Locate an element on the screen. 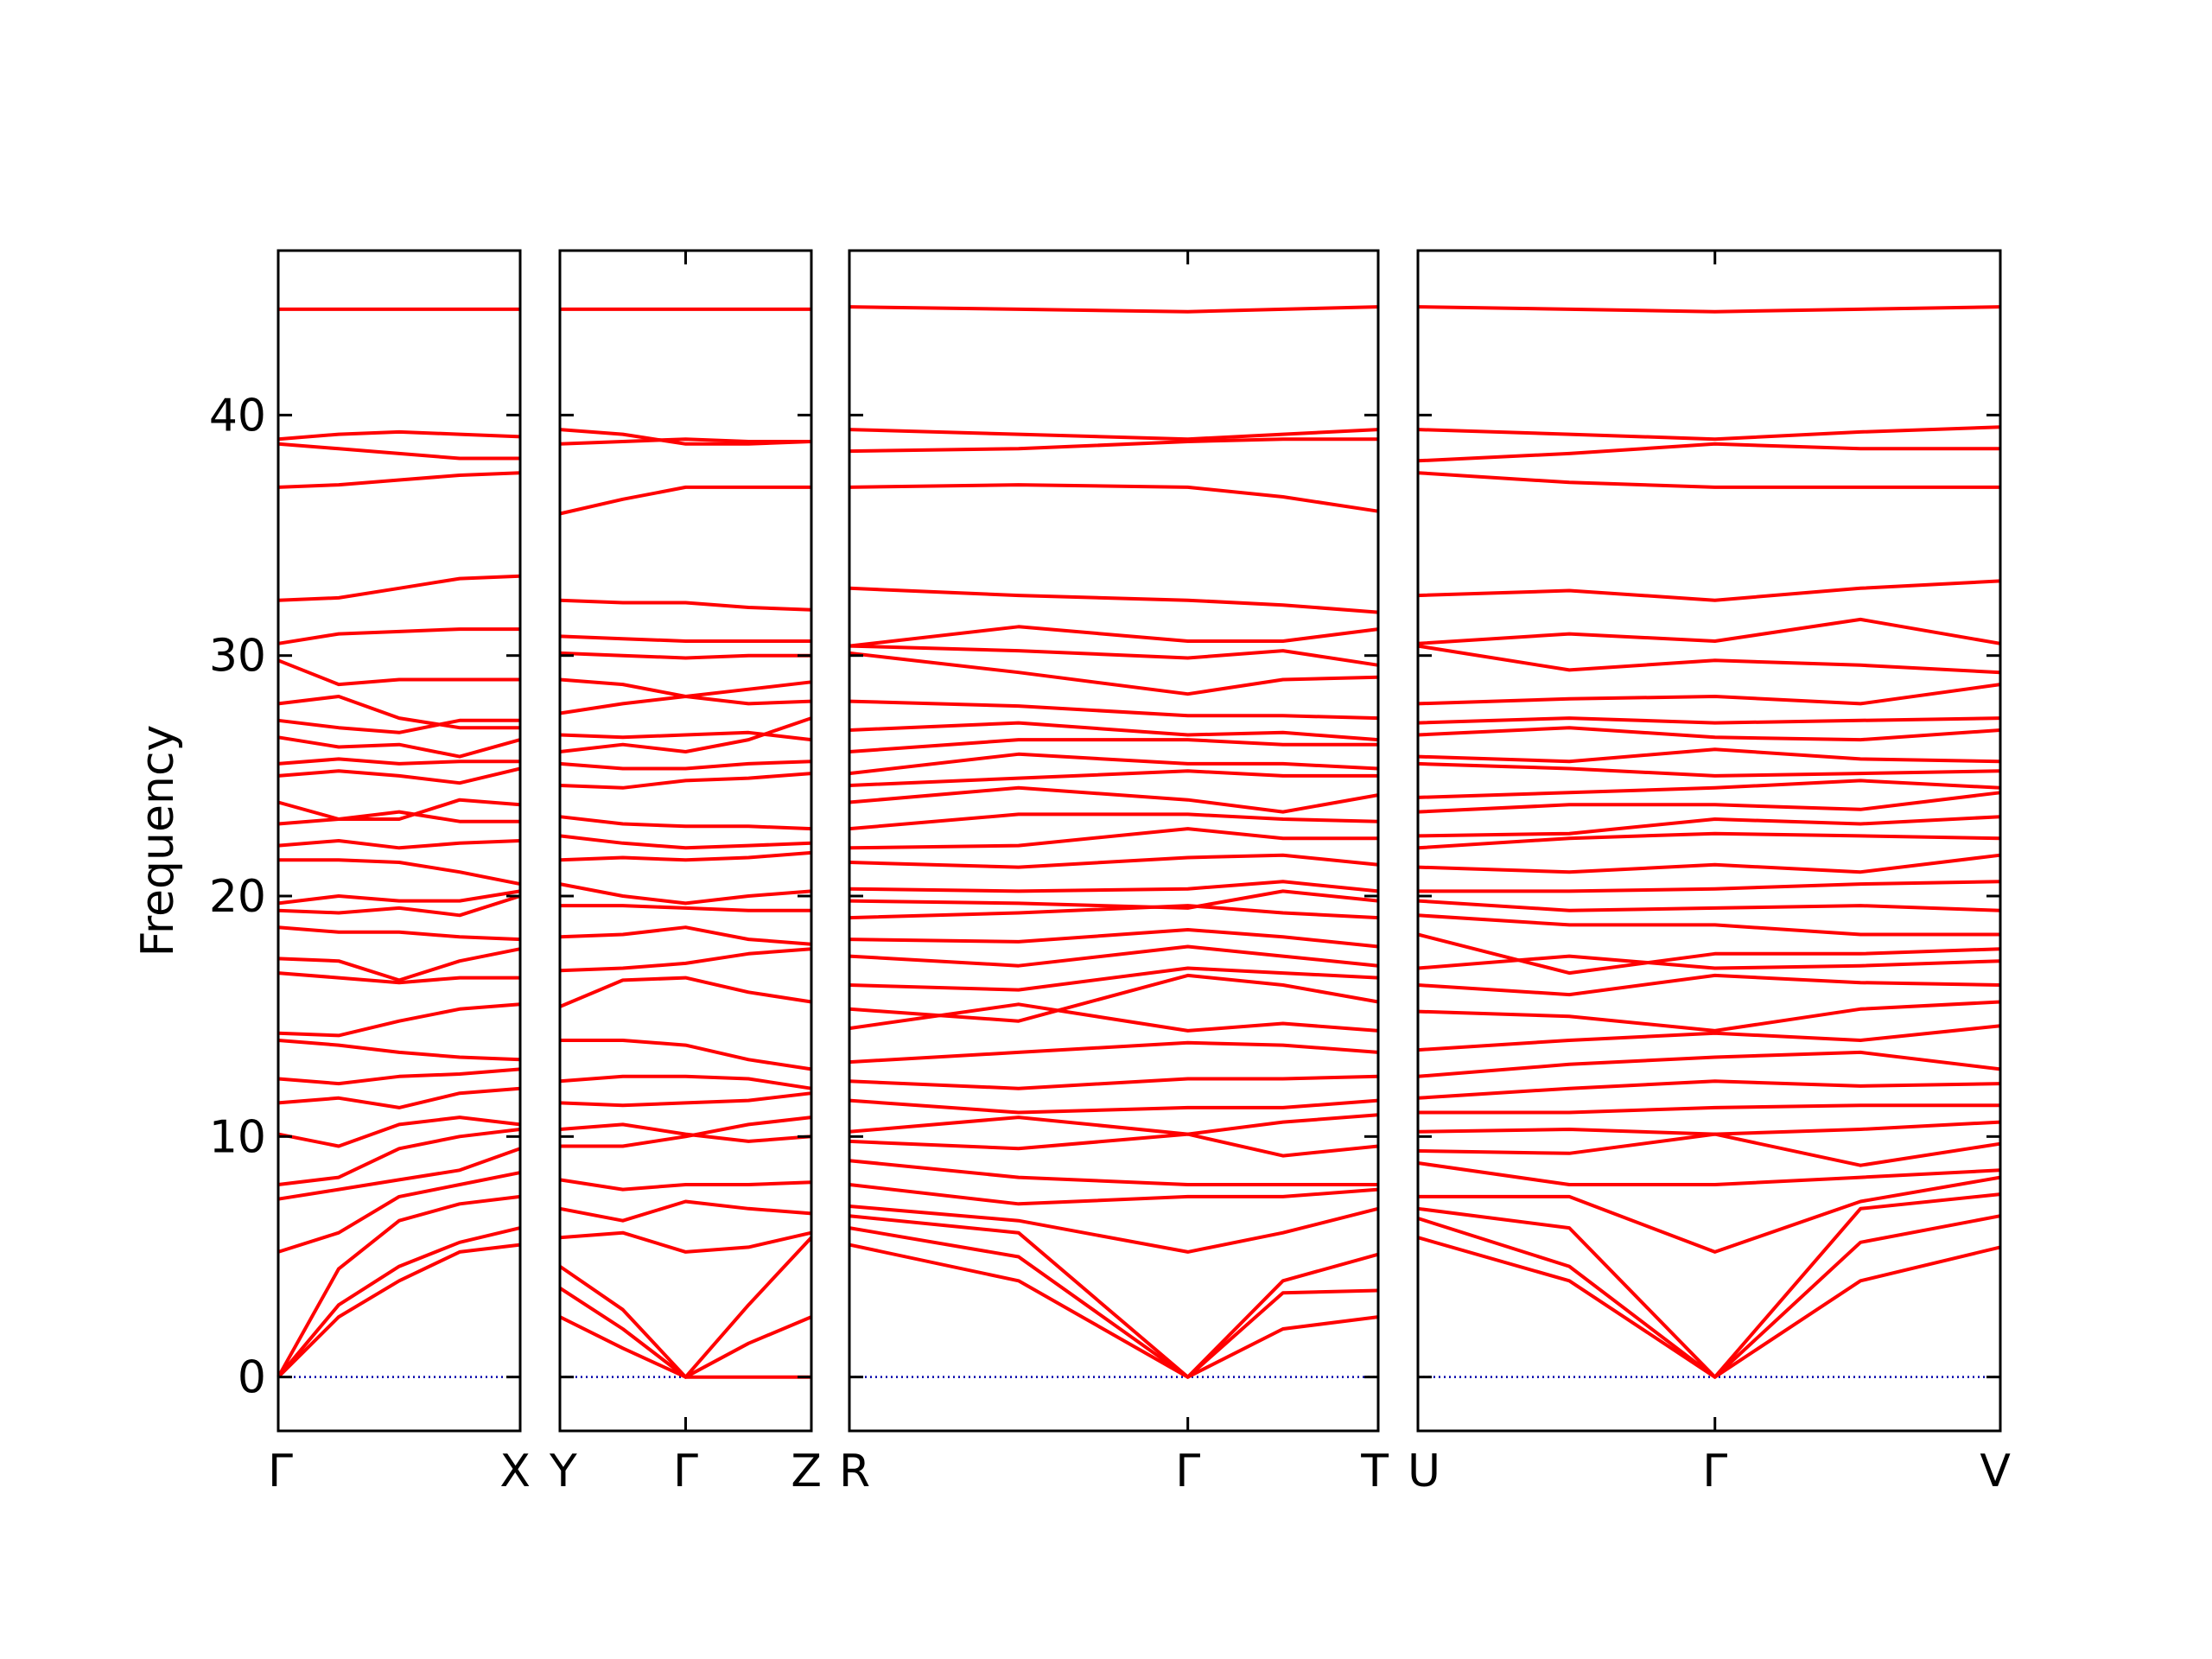 The width and height of the screenshot is (2212, 1659). panel: 0 10 20 30 40 Γ X Frequency is located at coordinates (331, 873).